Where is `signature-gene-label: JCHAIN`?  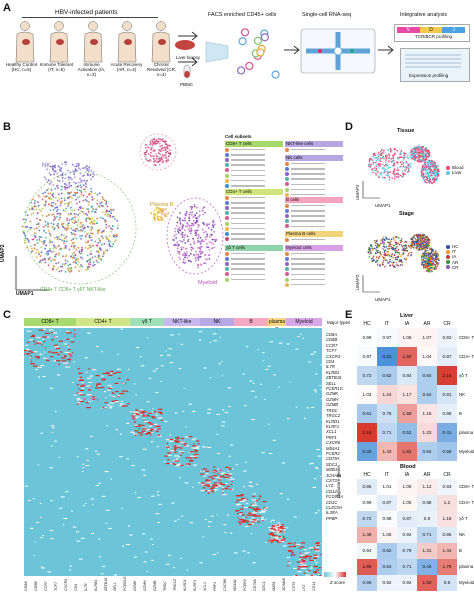 signature-gene-label: JCHAIN is located at coordinates (334, 475).